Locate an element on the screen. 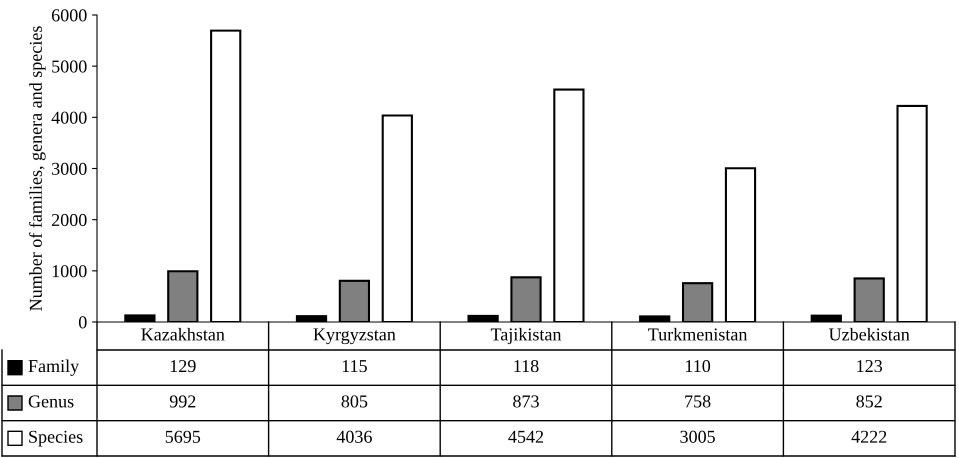 This screenshot has height=458, width=959. legend-label: Species is located at coordinates (55, 438).